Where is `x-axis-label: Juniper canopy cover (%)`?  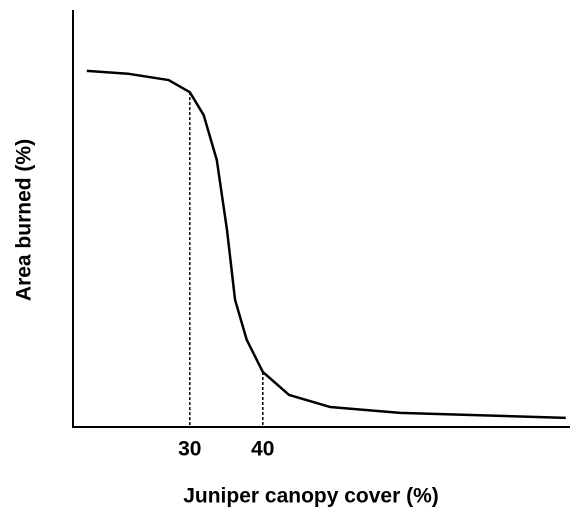 x-axis-label: Juniper canopy cover (%) is located at coordinates (311, 496).